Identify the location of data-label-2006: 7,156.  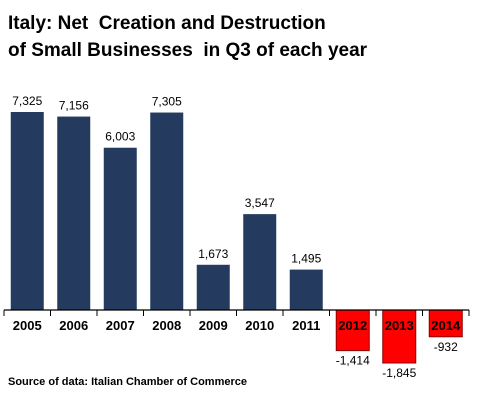
(74, 106).